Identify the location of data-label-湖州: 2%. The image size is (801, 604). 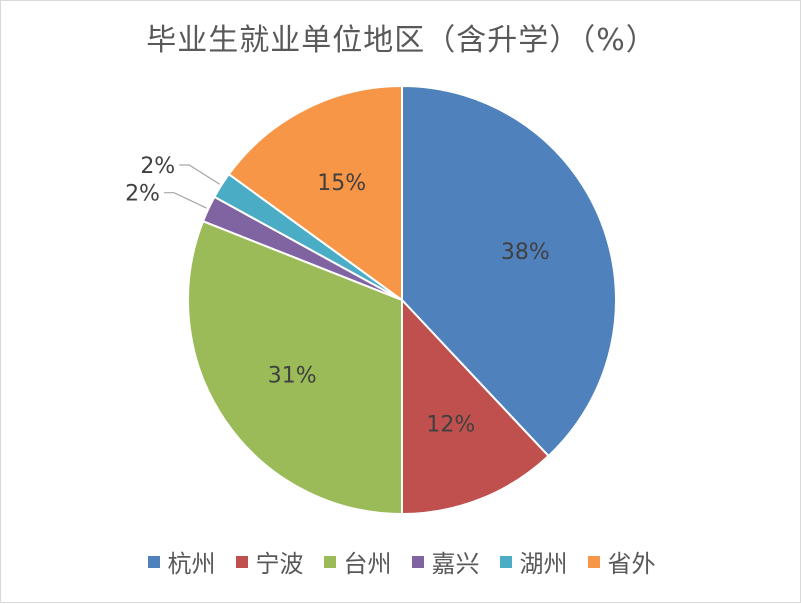
(157, 166).